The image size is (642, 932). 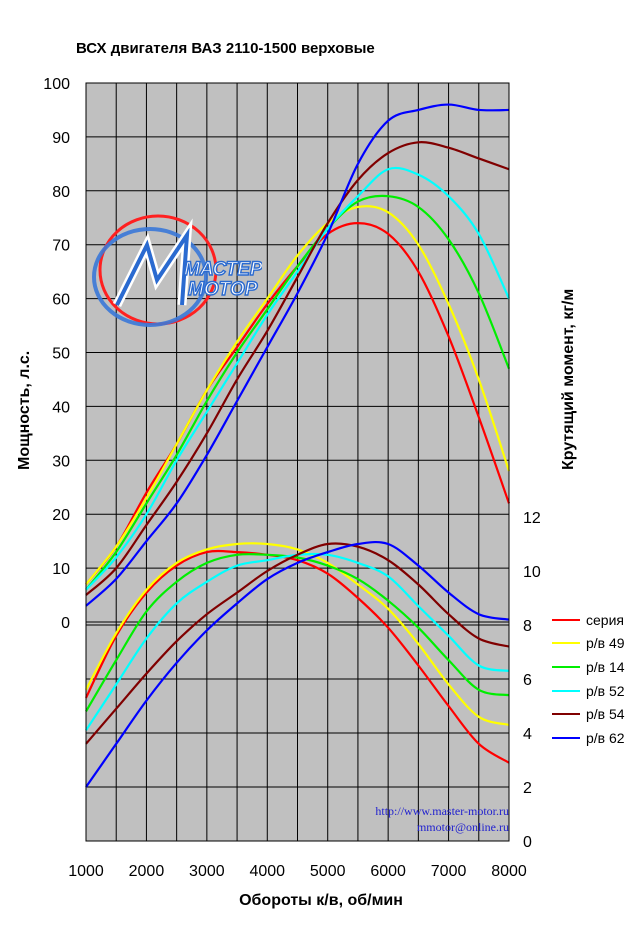 I want to click on legend: серия р/в 49 р/в 14 р/в 52 р/в 54 р/в 62, so click(x=588, y=679).